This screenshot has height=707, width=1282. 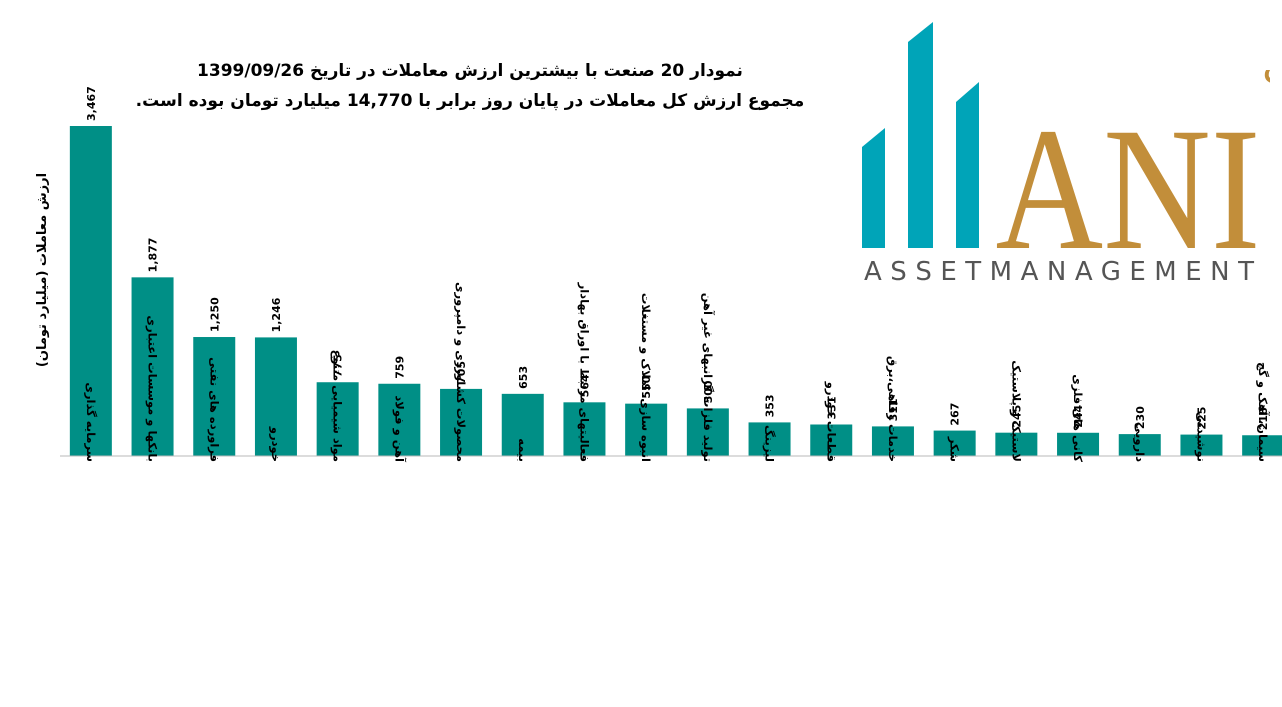 I want to click on value-label-17: 244, so click(x=1078, y=415).